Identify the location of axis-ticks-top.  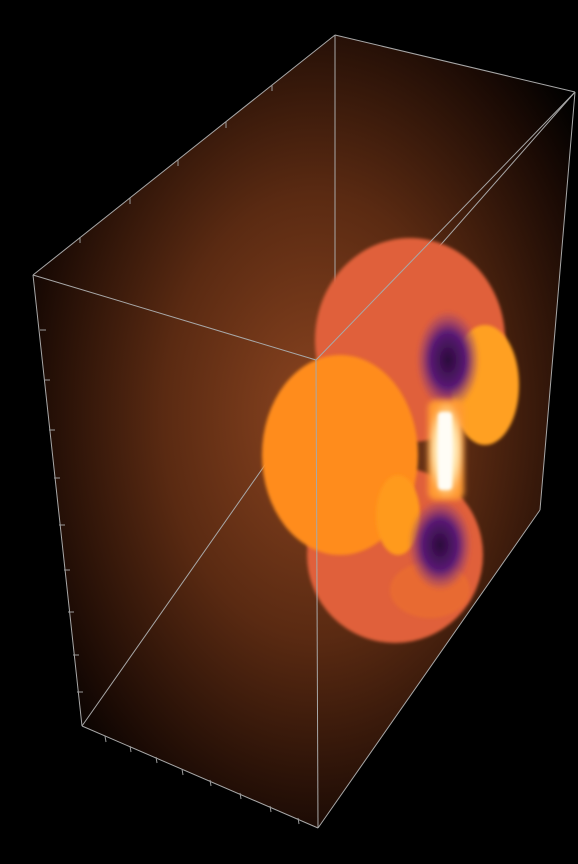
(176, 164).